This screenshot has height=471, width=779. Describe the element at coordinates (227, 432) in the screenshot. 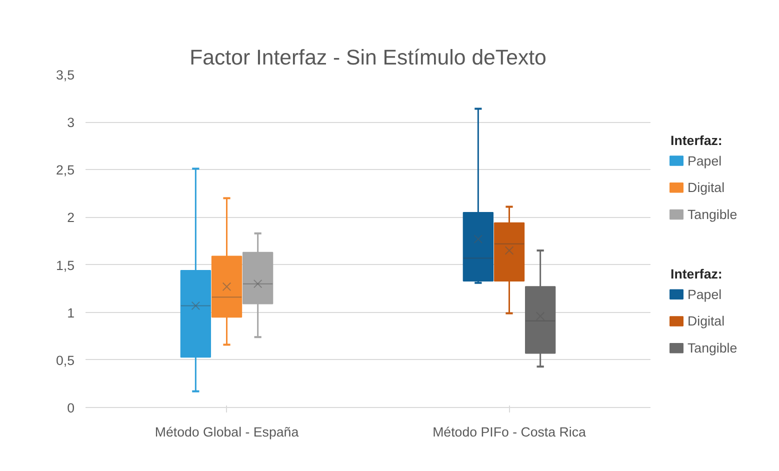

I see `x-tick-label: Método Global - España` at that location.